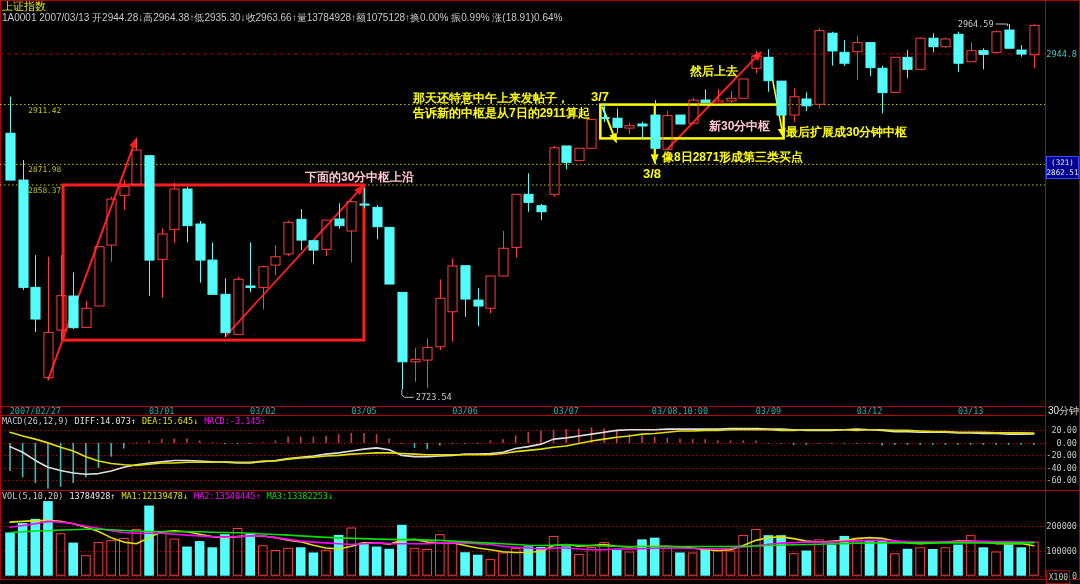 This screenshot has width=1080, height=584. What do you see at coordinates (282, 17) in the screenshot?
I see `subtitle: 1A0001 2007/03/13 开2944.28↓高2964.38↑低2935.30↓收2963.66↑量13784928↑额1075128↑换0.00% 振0.99% 涨(18.91)0.64%` at bounding box center [282, 17].